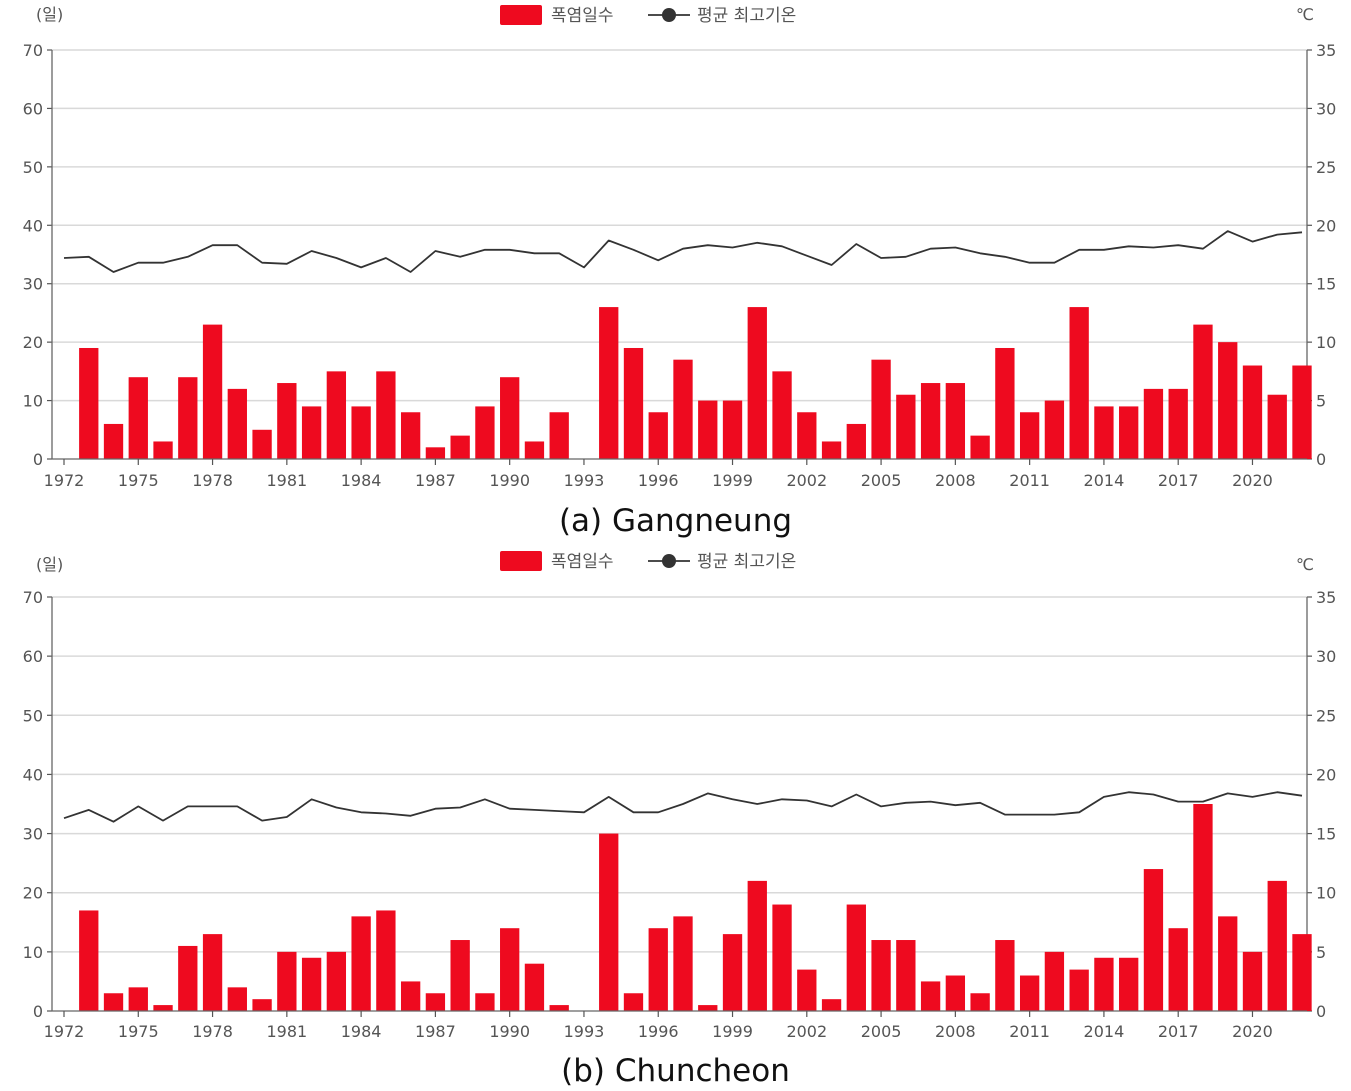 The image size is (1351, 1091). What do you see at coordinates (669, 15) in the screenshot?
I see `legend-line-marker` at bounding box center [669, 15].